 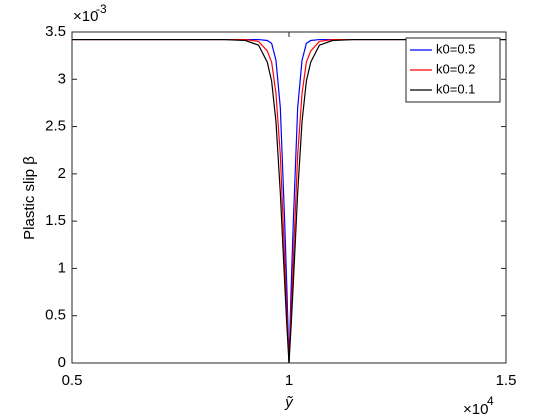 What do you see at coordinates (55, 220) in the screenshot?
I see `y-tick-label: 1.5` at bounding box center [55, 220].